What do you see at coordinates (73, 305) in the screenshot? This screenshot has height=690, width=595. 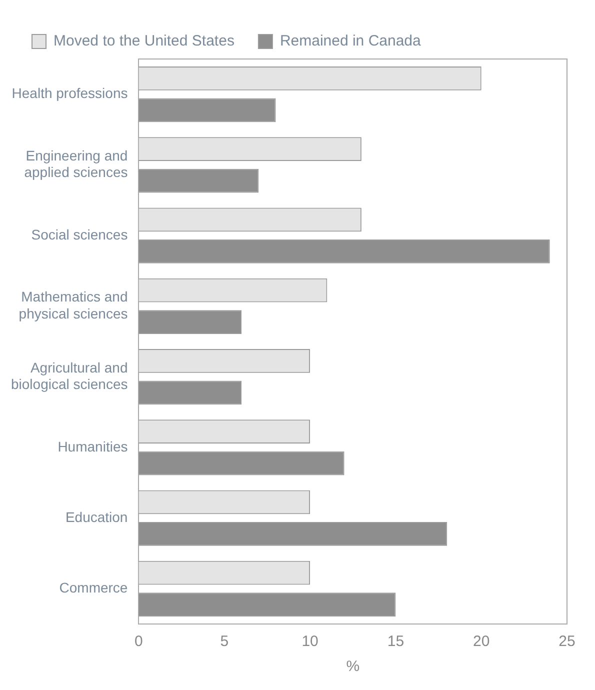 I see `y-tick-label: Mathematics and physical sciences` at bounding box center [73, 305].